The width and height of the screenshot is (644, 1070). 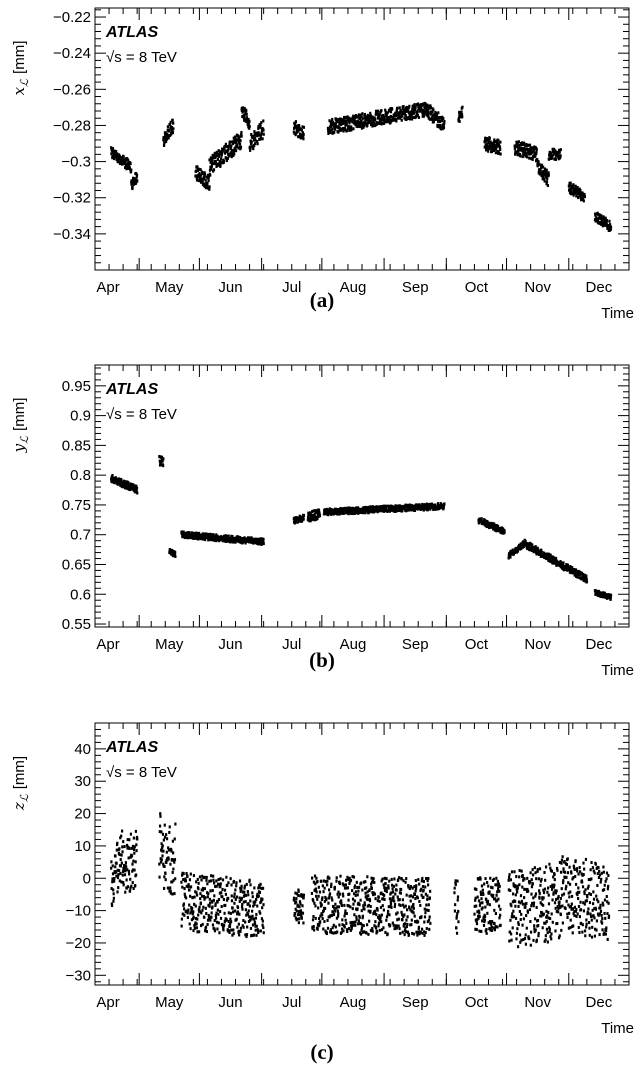 What do you see at coordinates (80, 535) in the screenshot?
I see `y-tick-label: 0.7` at bounding box center [80, 535].